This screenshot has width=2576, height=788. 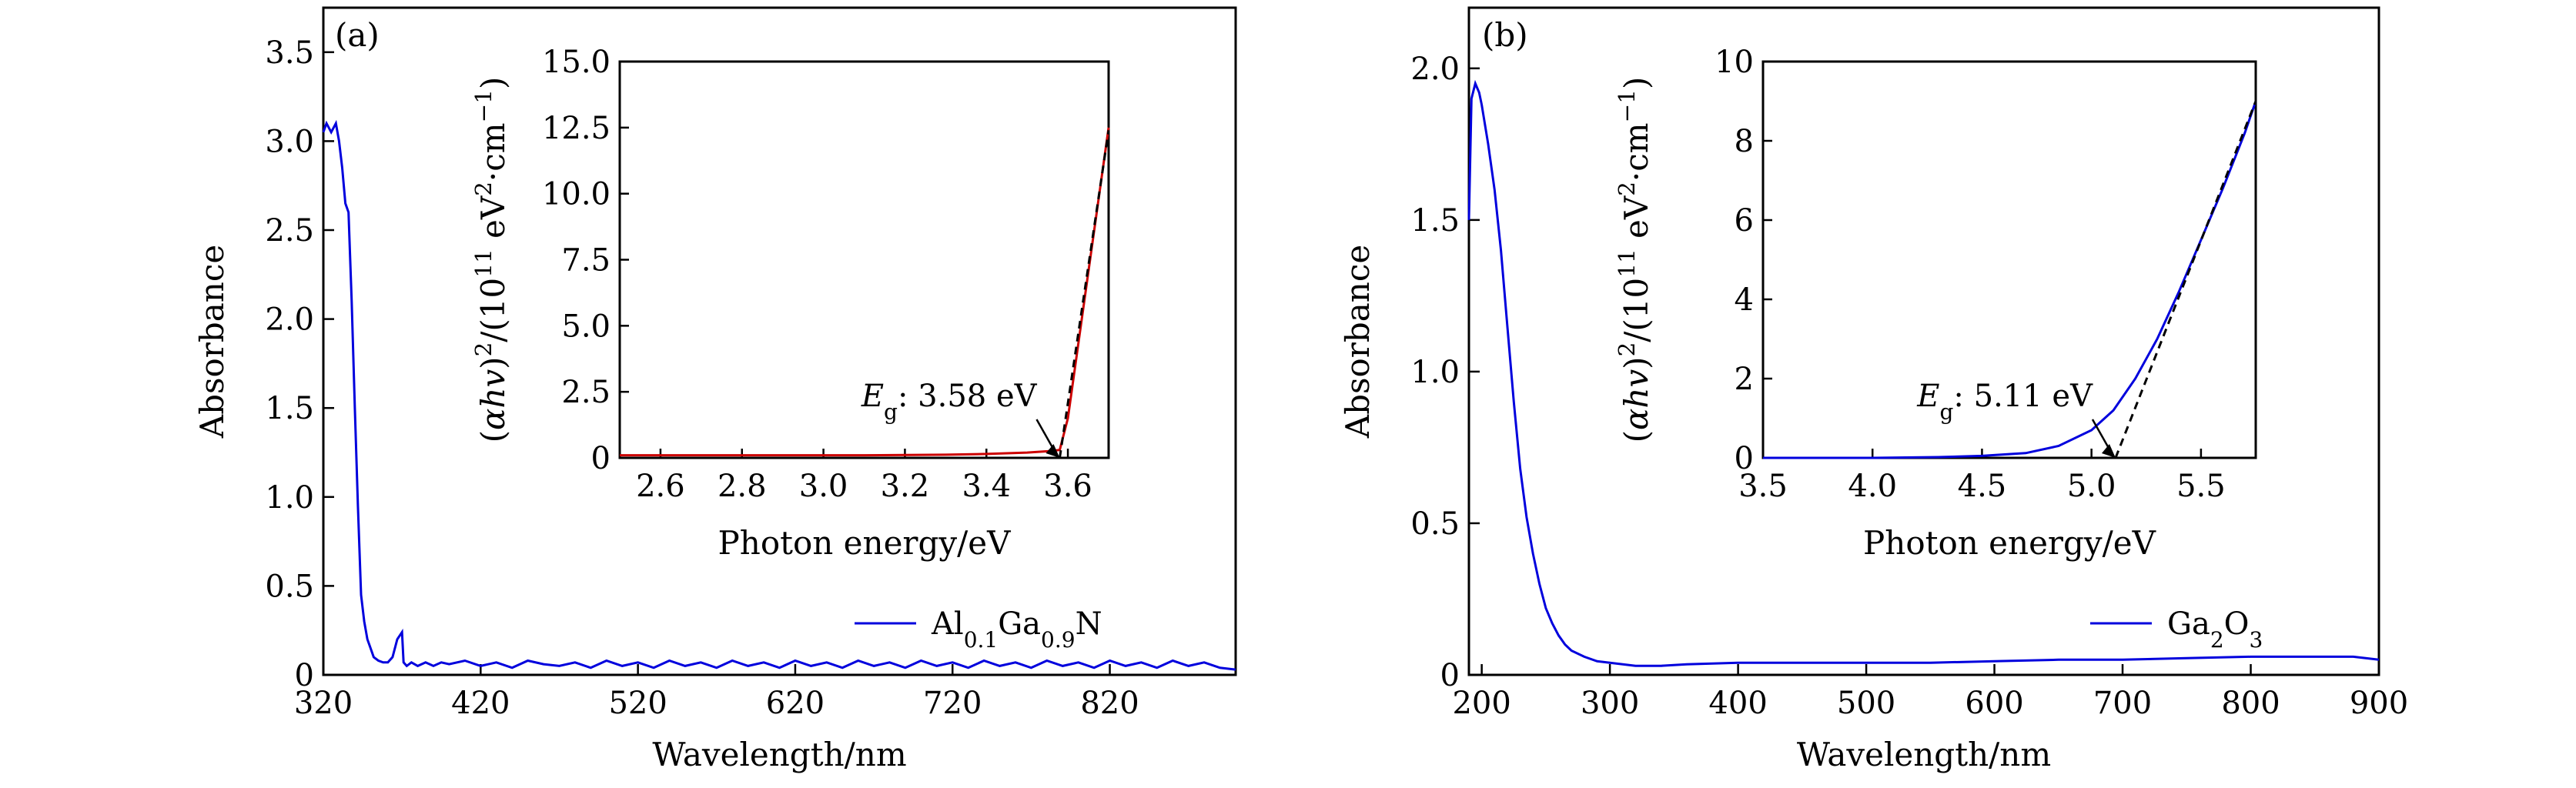 What do you see at coordinates (1994, 703) in the screenshot?
I see `x-tick-label: 600` at bounding box center [1994, 703].